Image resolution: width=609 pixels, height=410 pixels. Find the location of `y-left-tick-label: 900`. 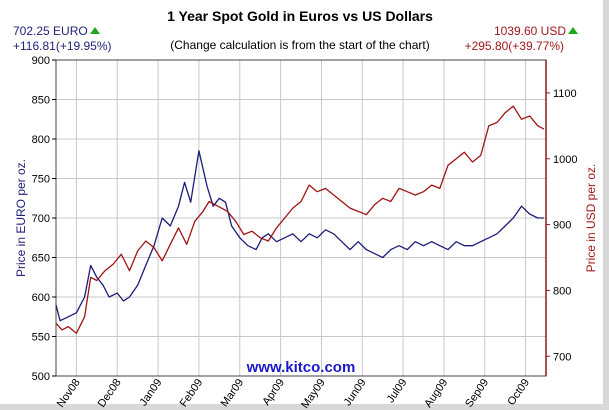

y-left-tick-label: 900 is located at coordinates (41, 61).